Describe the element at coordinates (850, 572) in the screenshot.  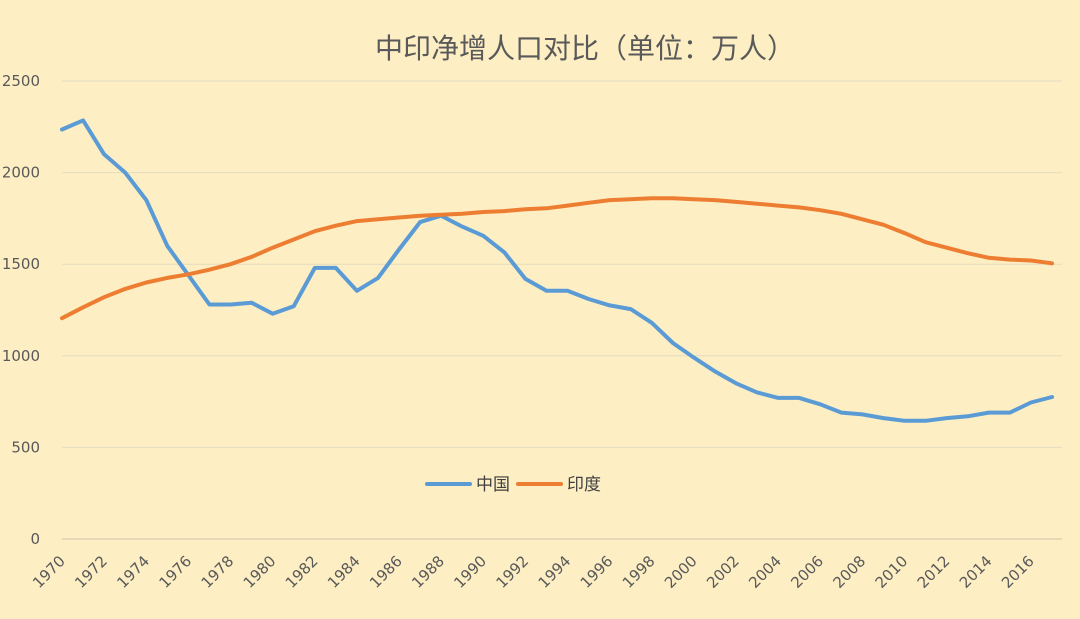
I see `x-tick-label: 2008` at that location.